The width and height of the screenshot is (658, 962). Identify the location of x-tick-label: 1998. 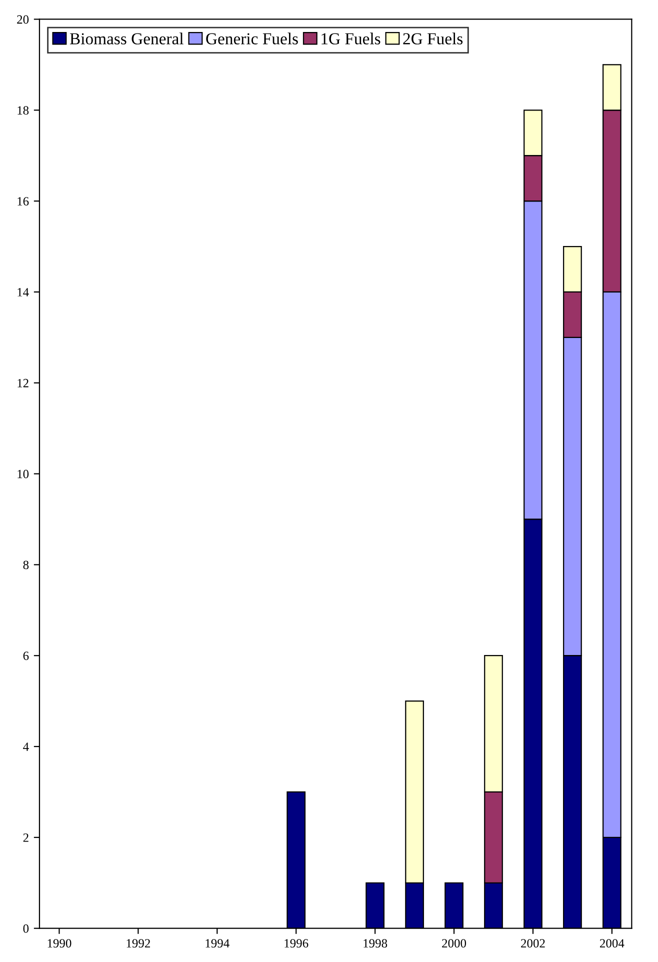
(376, 943).